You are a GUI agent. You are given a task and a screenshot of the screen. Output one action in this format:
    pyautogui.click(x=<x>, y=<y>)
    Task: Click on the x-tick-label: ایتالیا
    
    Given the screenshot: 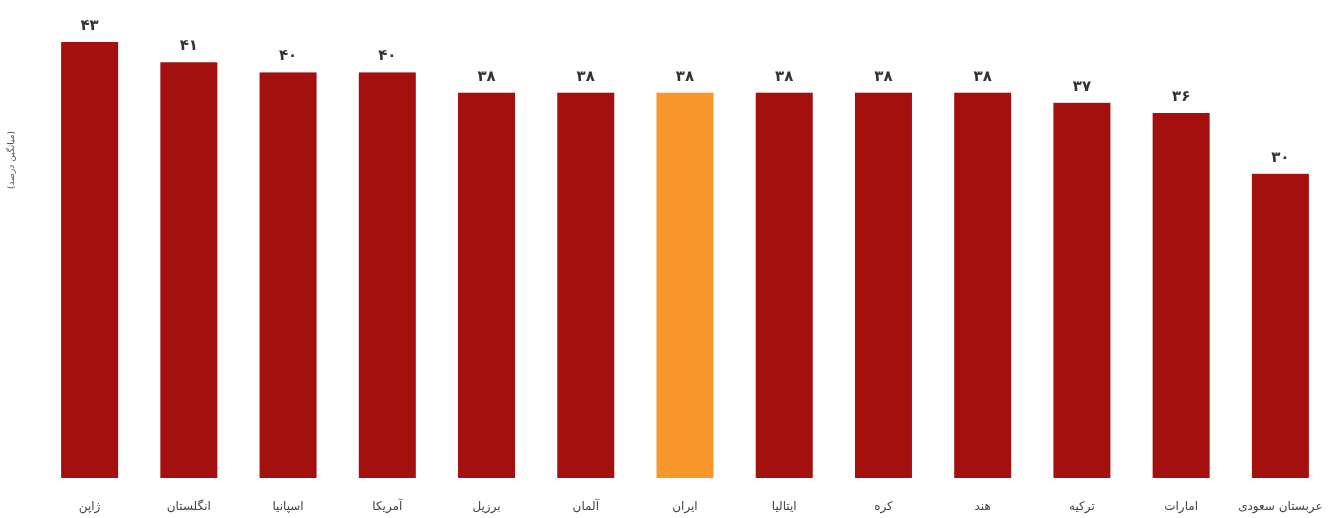 What is the action you would take?
    pyautogui.click(x=784, y=506)
    